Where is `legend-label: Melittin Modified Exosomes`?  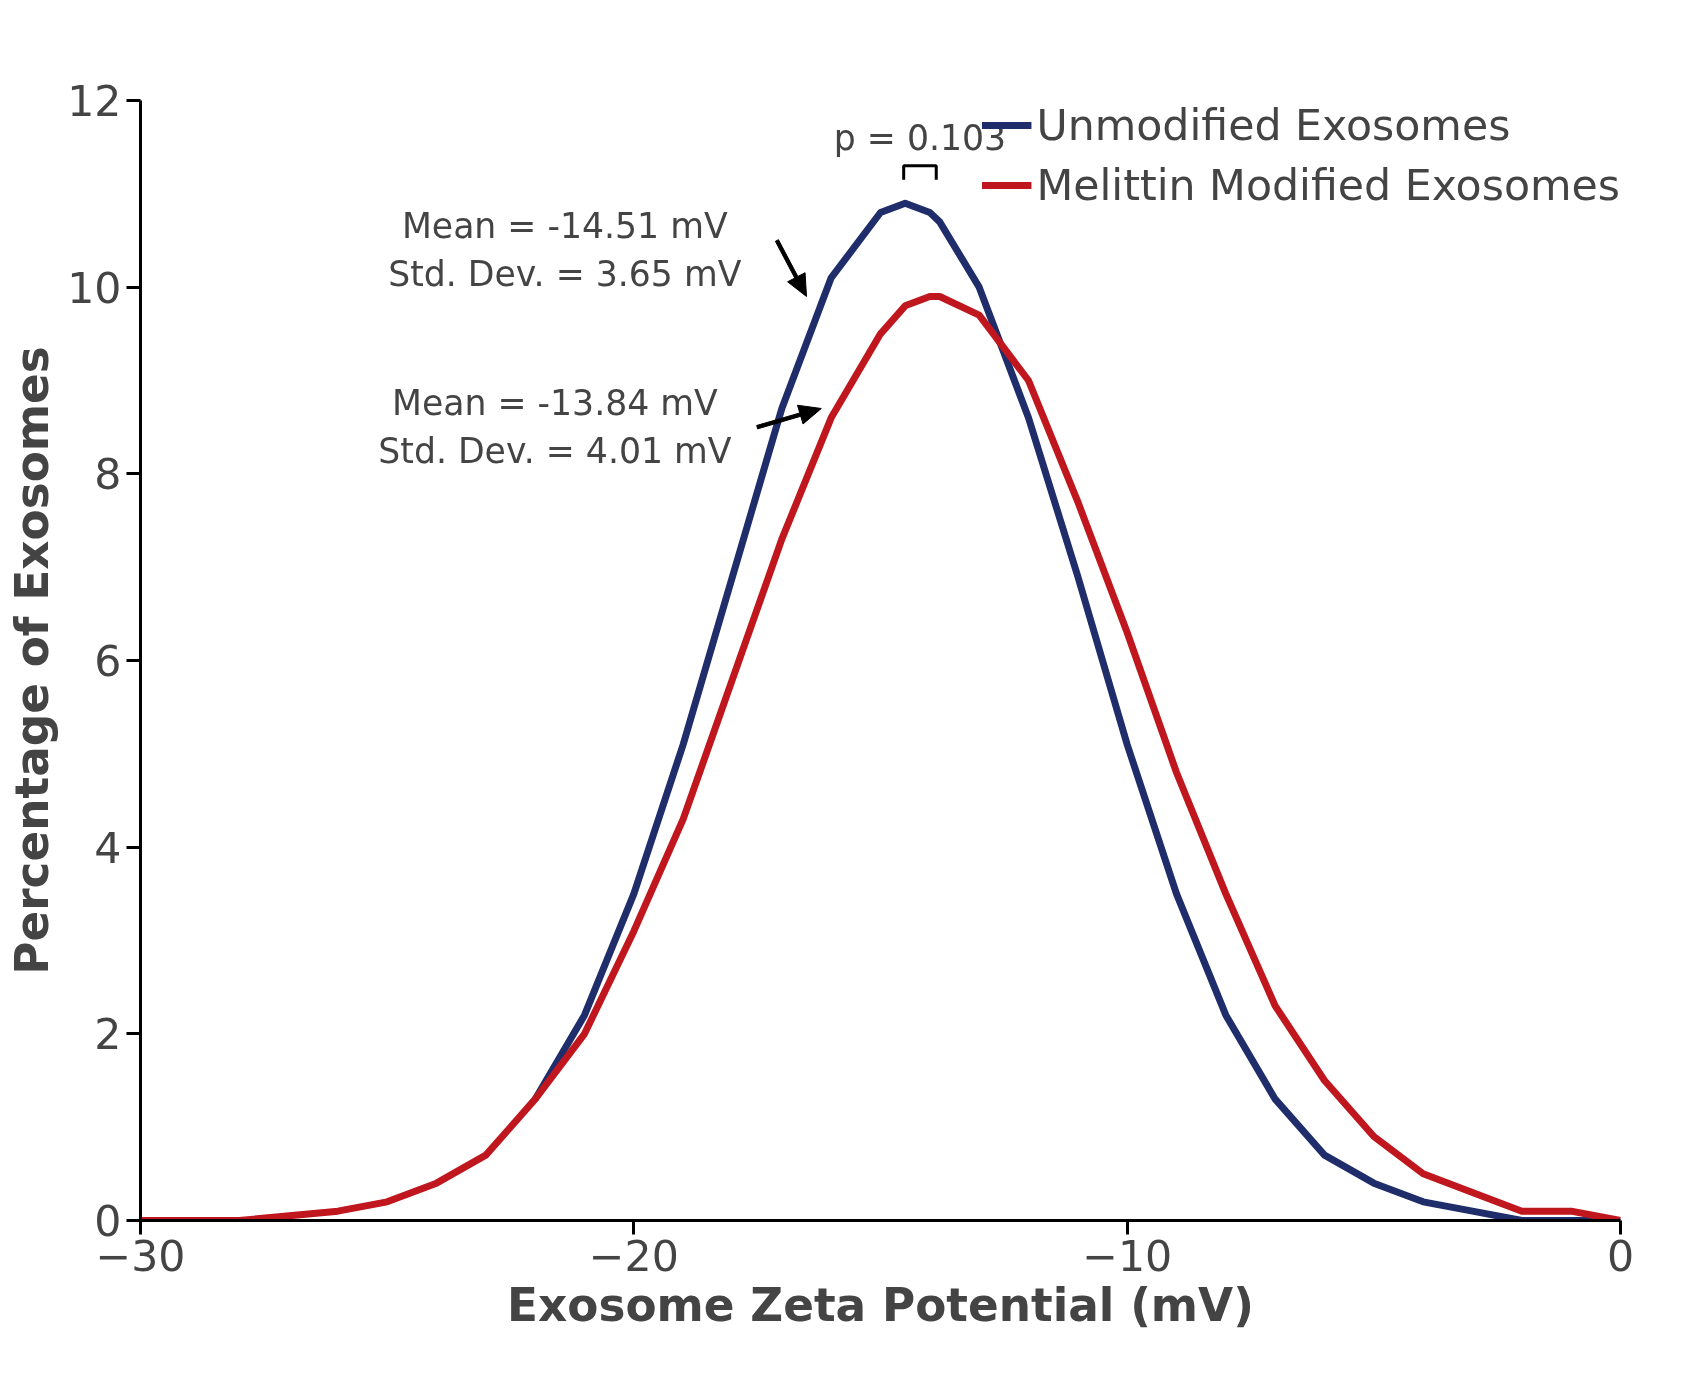 legend-label: Melittin Modified Exosomes is located at coordinates (1328, 185).